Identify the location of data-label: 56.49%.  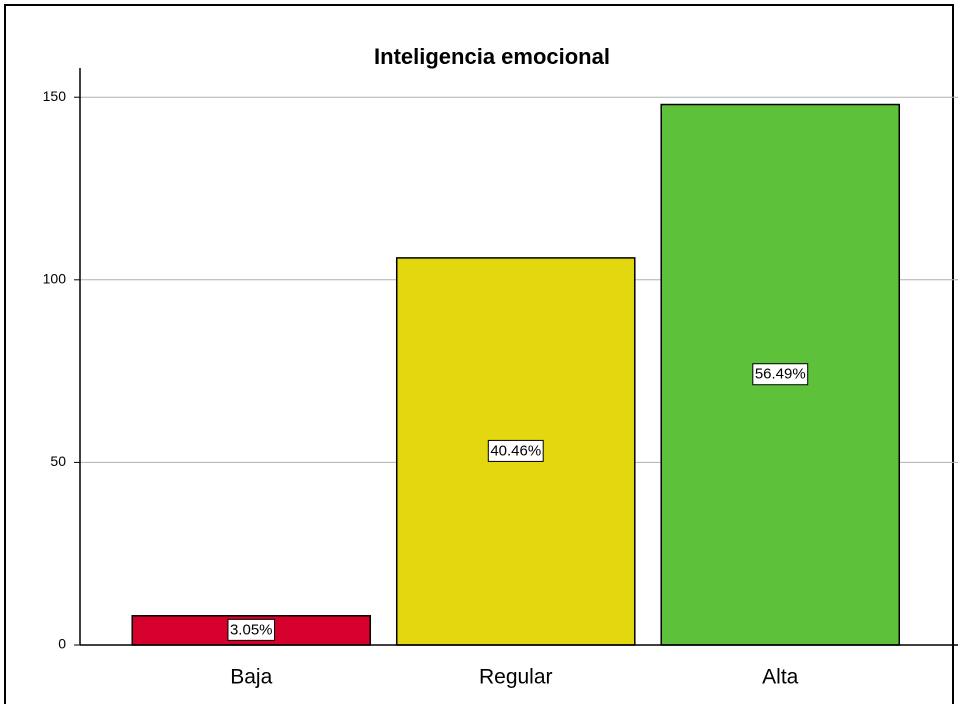
(780, 374).